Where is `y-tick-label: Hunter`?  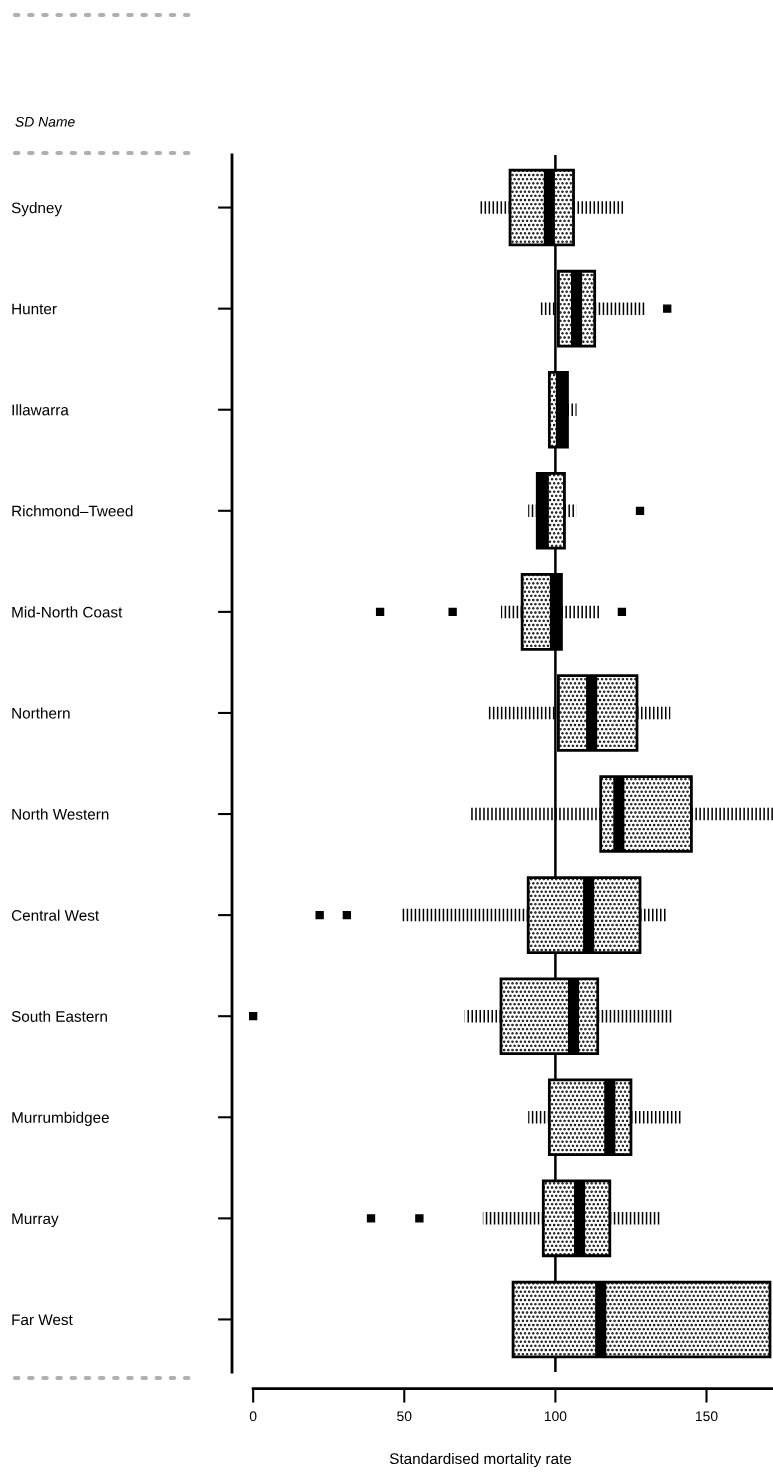 y-tick-label: Hunter is located at coordinates (34, 309).